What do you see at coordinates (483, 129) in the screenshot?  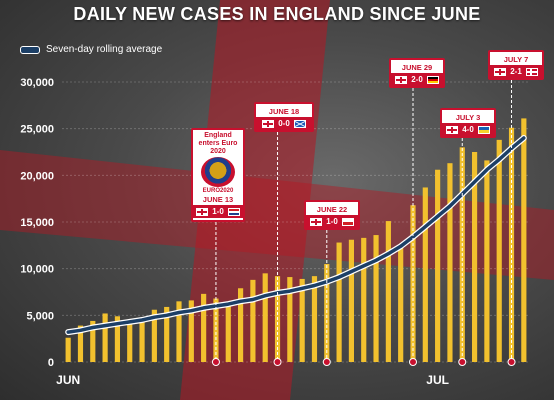 I see `ukraine-flag-icon` at bounding box center [483, 129].